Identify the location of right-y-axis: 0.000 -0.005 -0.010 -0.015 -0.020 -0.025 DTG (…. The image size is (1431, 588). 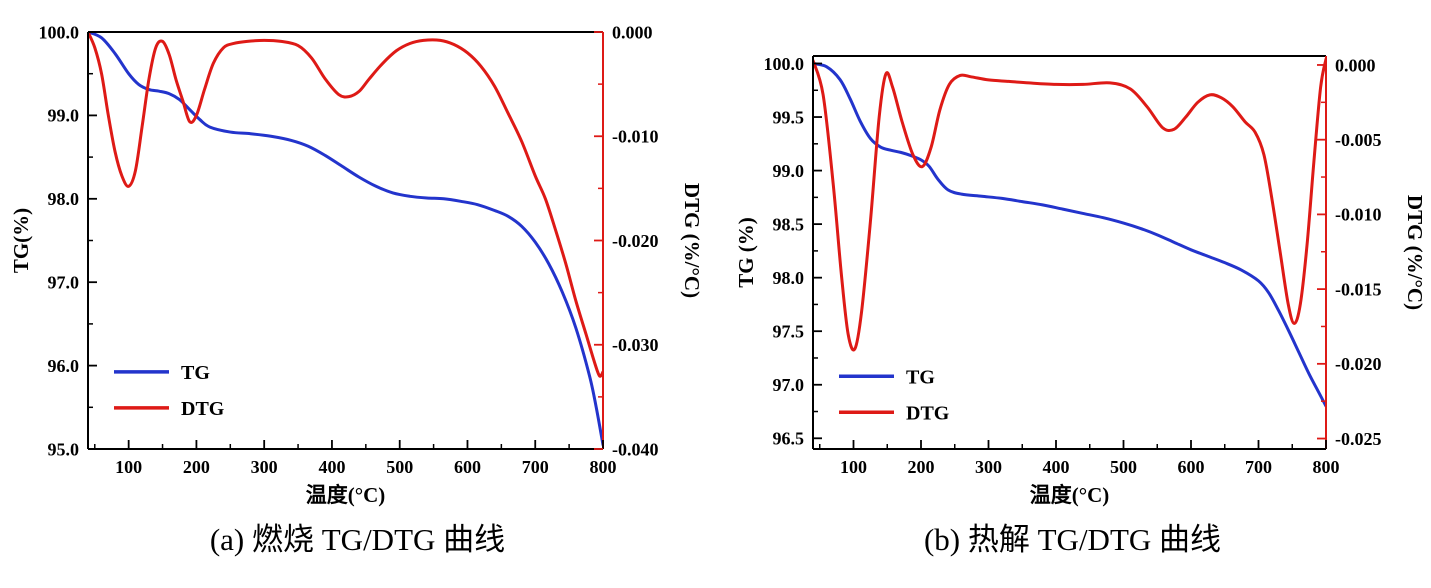
(1371, 252).